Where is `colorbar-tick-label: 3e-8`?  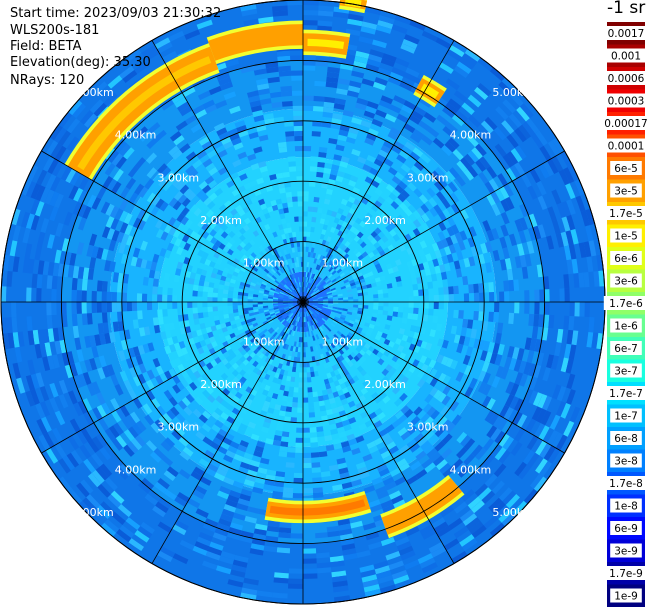
colorbar-tick-label: 3e-8 is located at coordinates (626, 462).